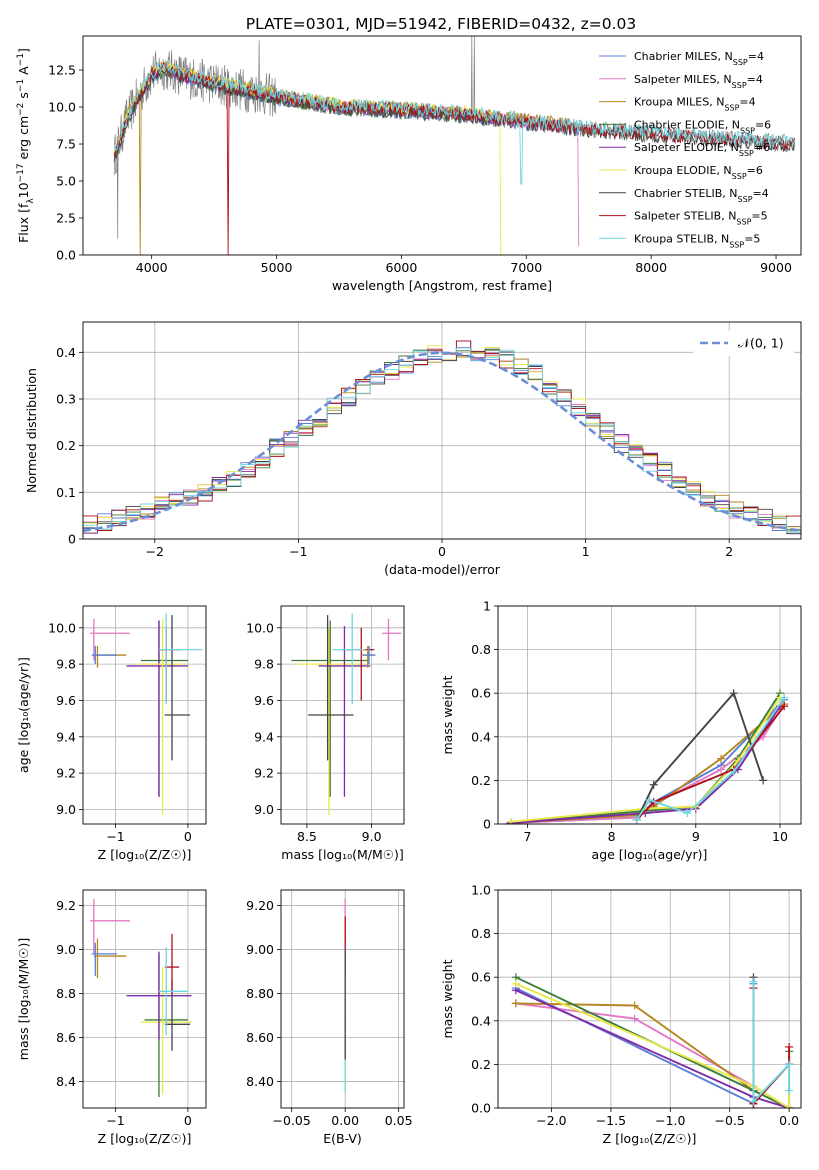 The height and width of the screenshot is (1170, 819). Describe the element at coordinates (481, 1108) in the screenshot. I see `y-tick-label: 0.0` at that location.